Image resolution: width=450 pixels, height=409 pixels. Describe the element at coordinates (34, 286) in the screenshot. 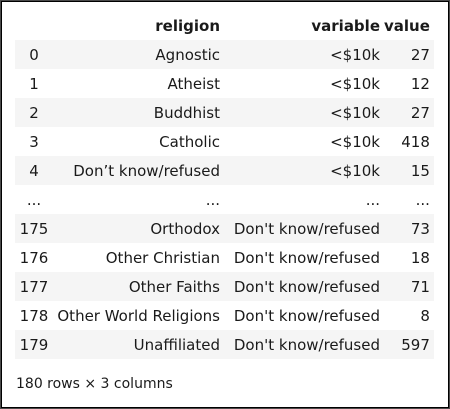

I see `row-index-cell: 177` at that location.